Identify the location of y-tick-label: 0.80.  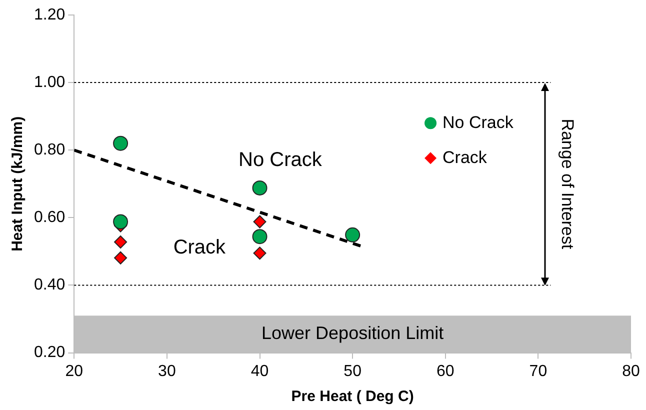
(50, 150).